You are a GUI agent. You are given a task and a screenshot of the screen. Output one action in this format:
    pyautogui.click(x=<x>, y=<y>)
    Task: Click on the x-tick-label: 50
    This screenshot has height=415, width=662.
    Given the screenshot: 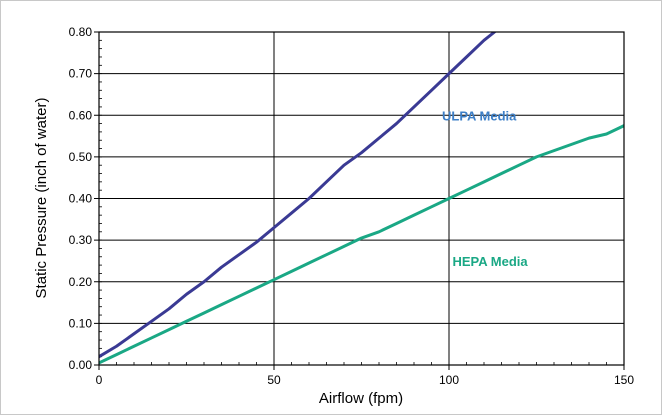 What is the action you would take?
    pyautogui.click(x=274, y=380)
    